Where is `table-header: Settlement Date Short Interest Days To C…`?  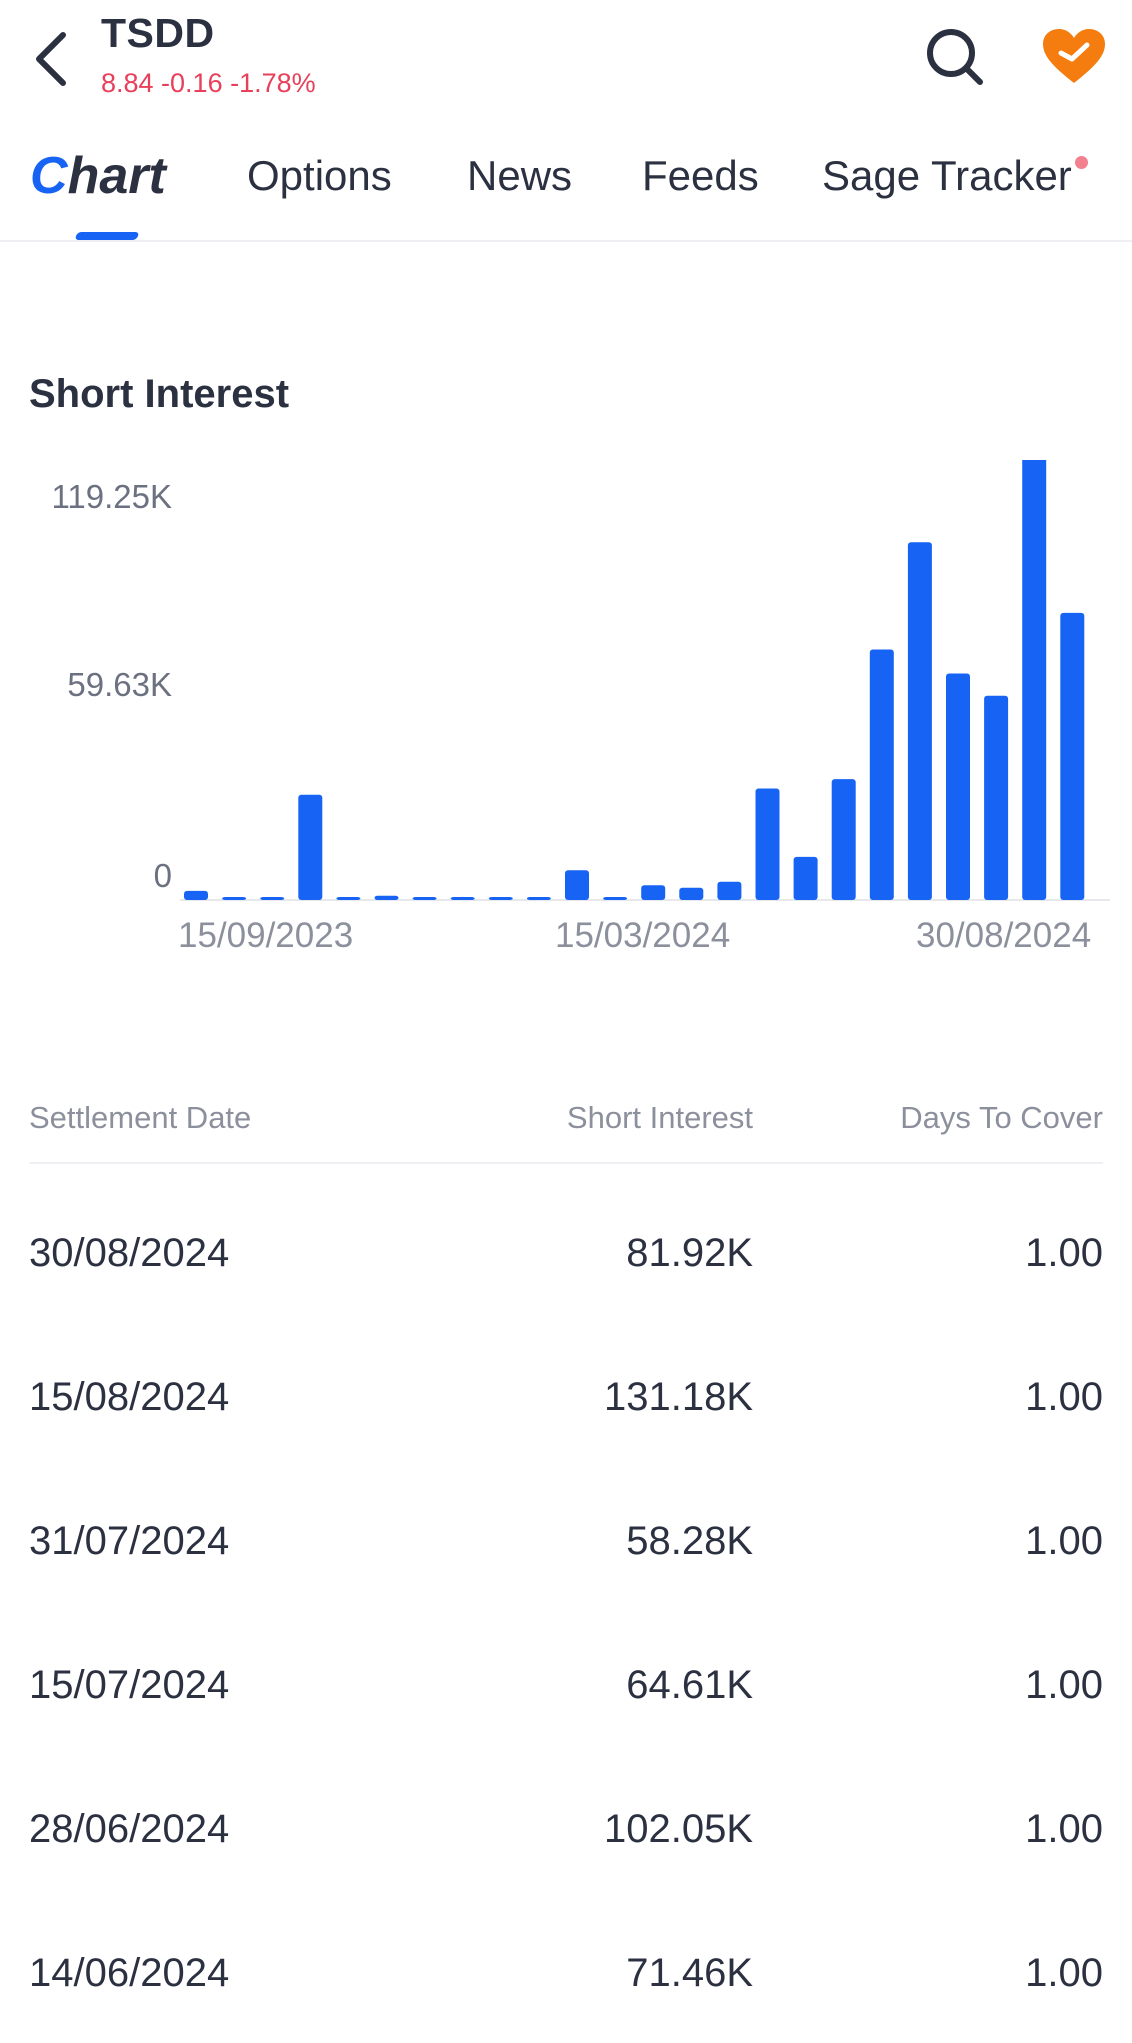
table-header: Settlement Date Short Interest Days To C… is located at coordinates (566, 1132).